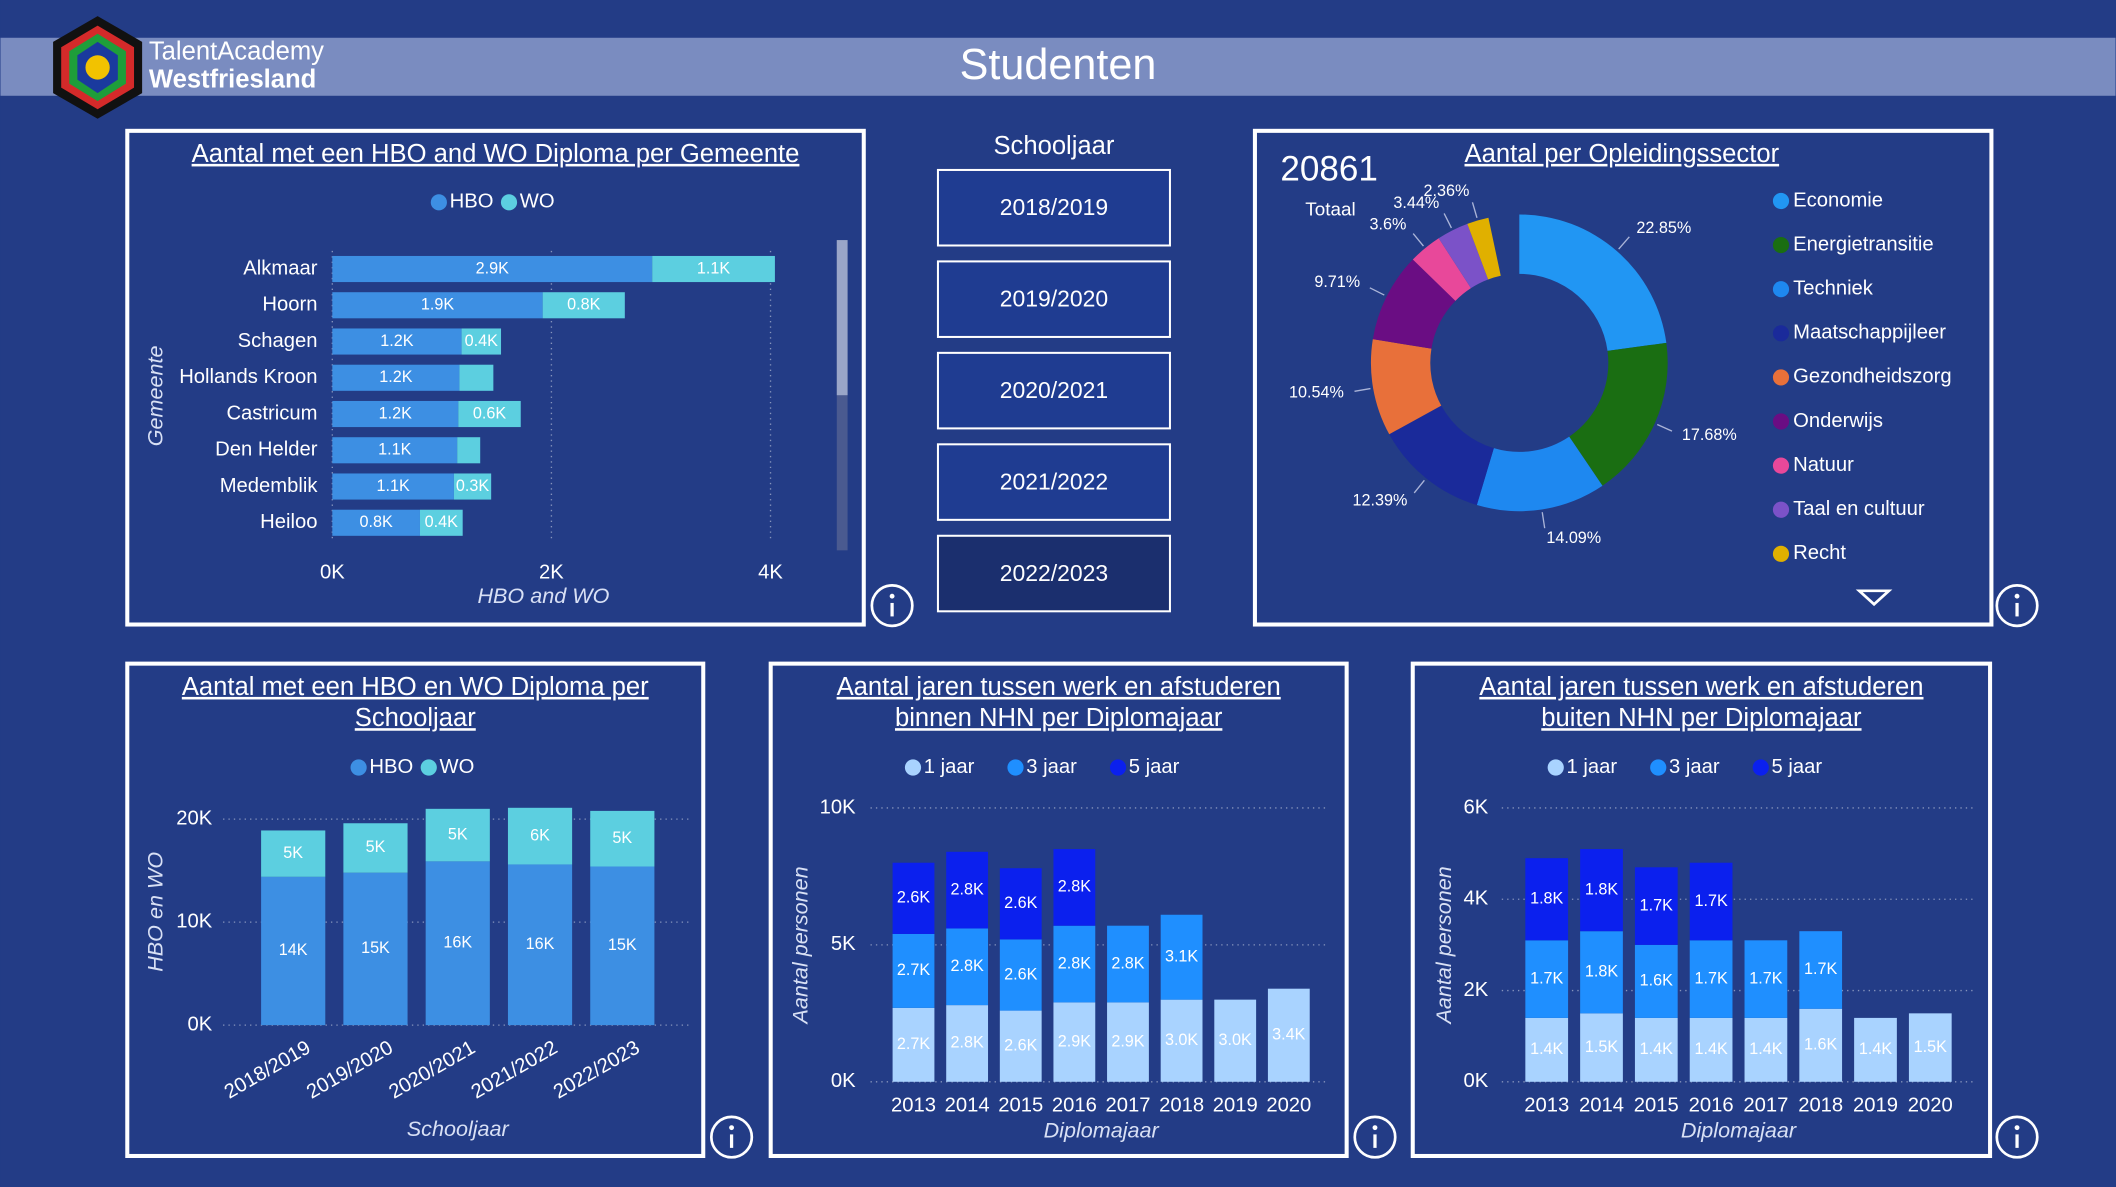 The image size is (2116, 1187). I want to click on slicer-item-label: 2020/2021, so click(1054, 390).